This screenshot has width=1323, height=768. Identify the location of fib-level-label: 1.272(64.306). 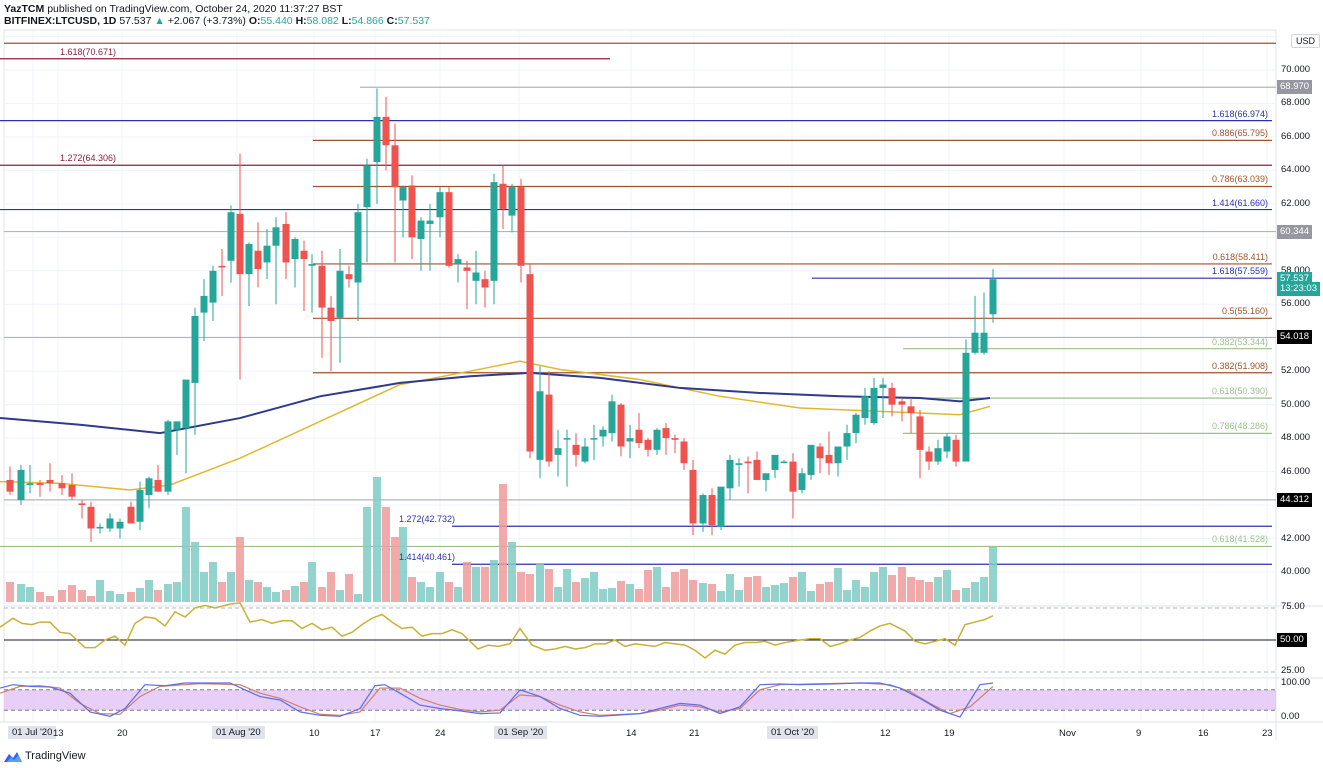
(88, 158).